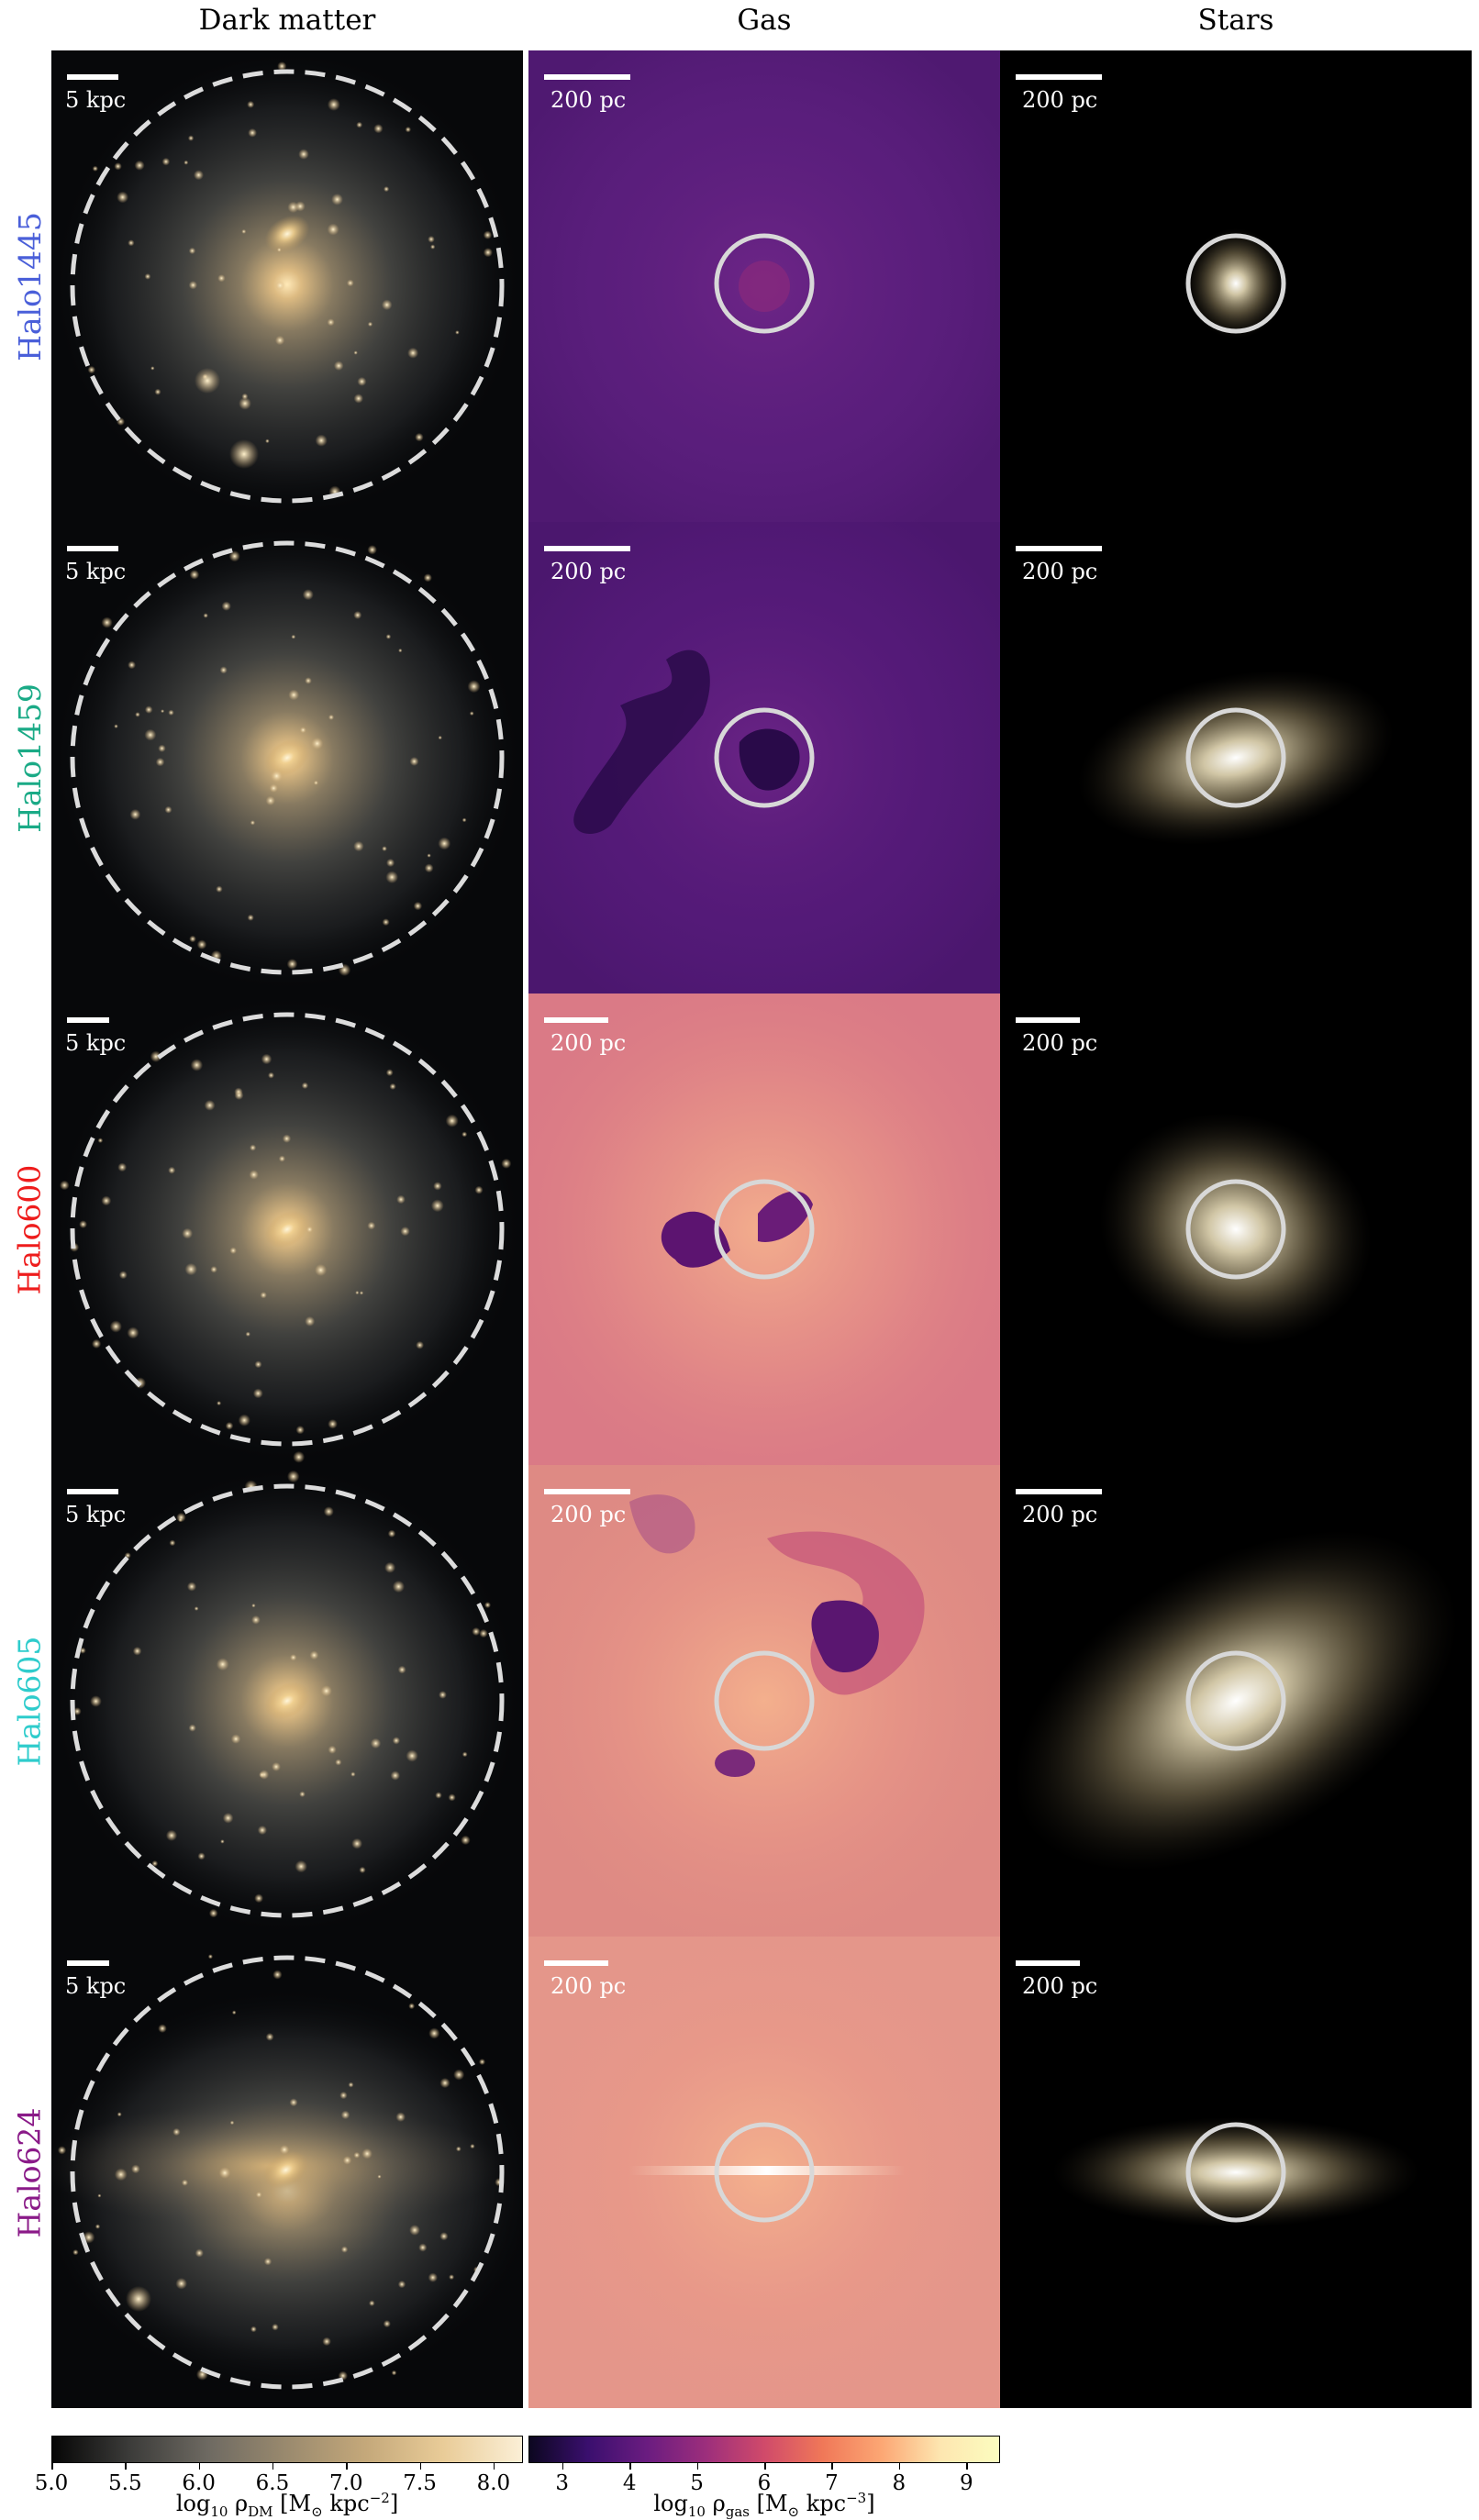 The image size is (1479, 2520). What do you see at coordinates (846, 1613) in the screenshot?
I see `gas-shell` at bounding box center [846, 1613].